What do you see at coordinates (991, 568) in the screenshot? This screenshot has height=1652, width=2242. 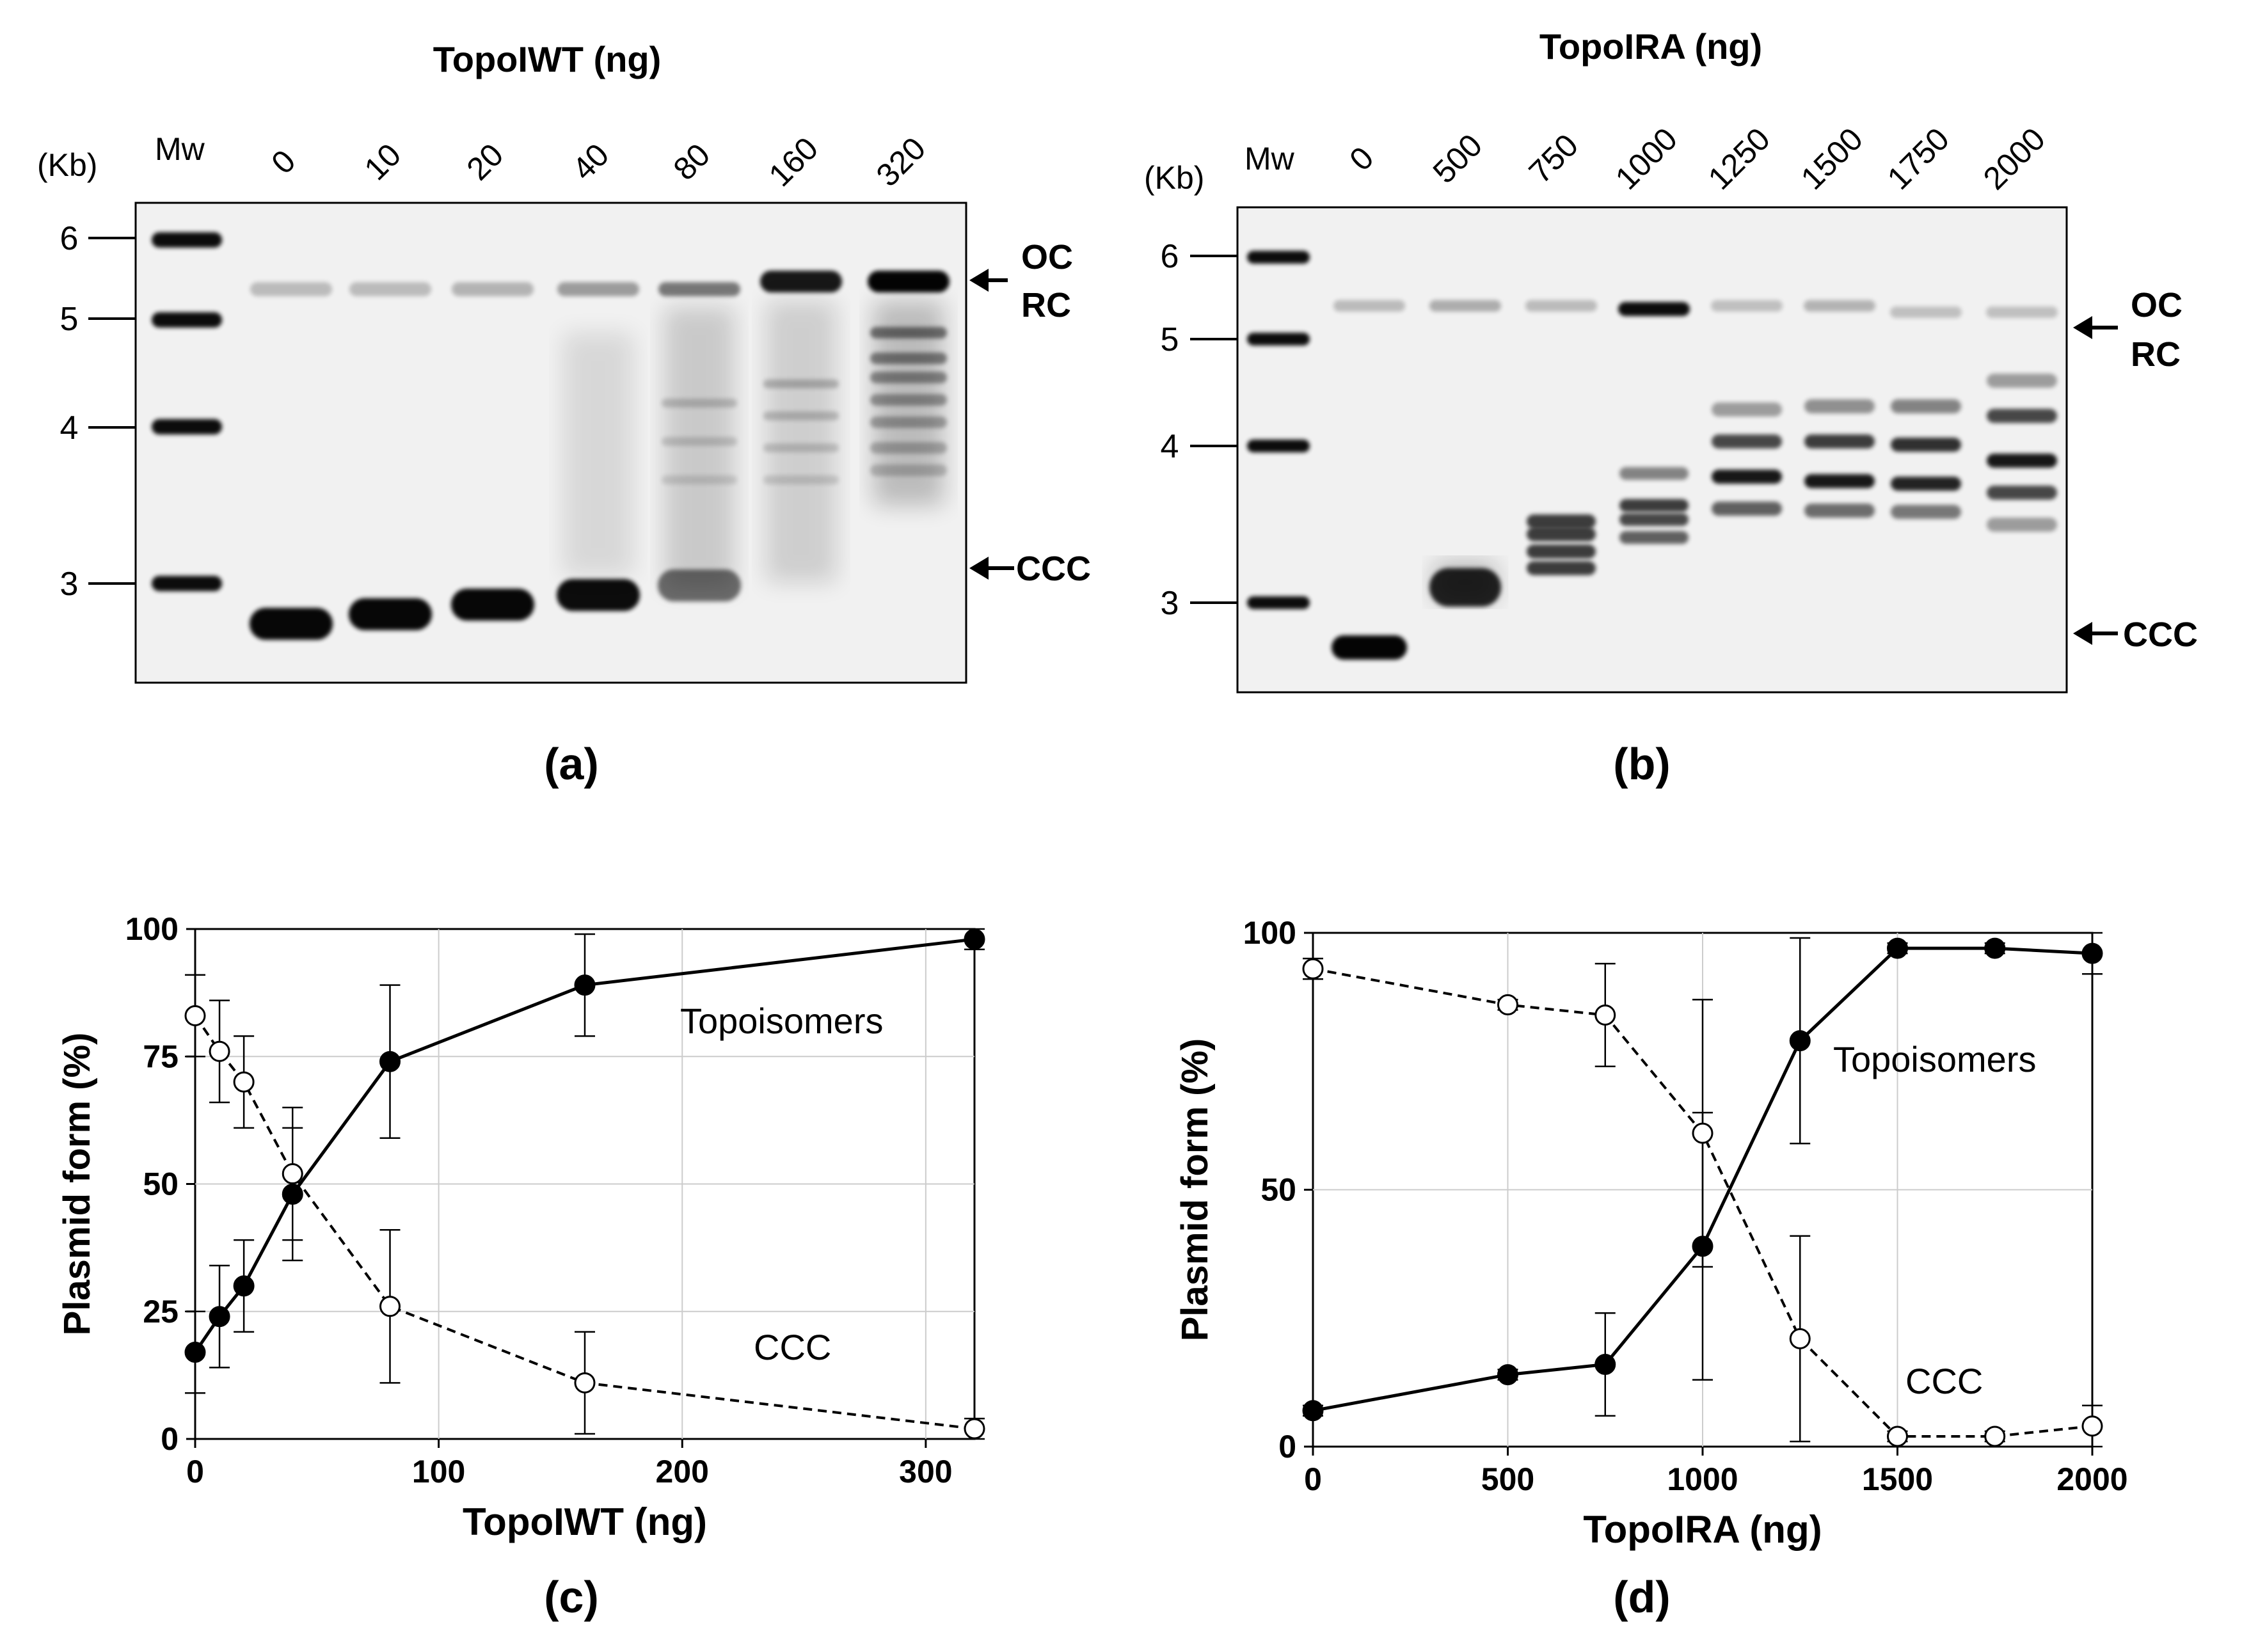 I see `gel-a-ccc-arrow` at bounding box center [991, 568].